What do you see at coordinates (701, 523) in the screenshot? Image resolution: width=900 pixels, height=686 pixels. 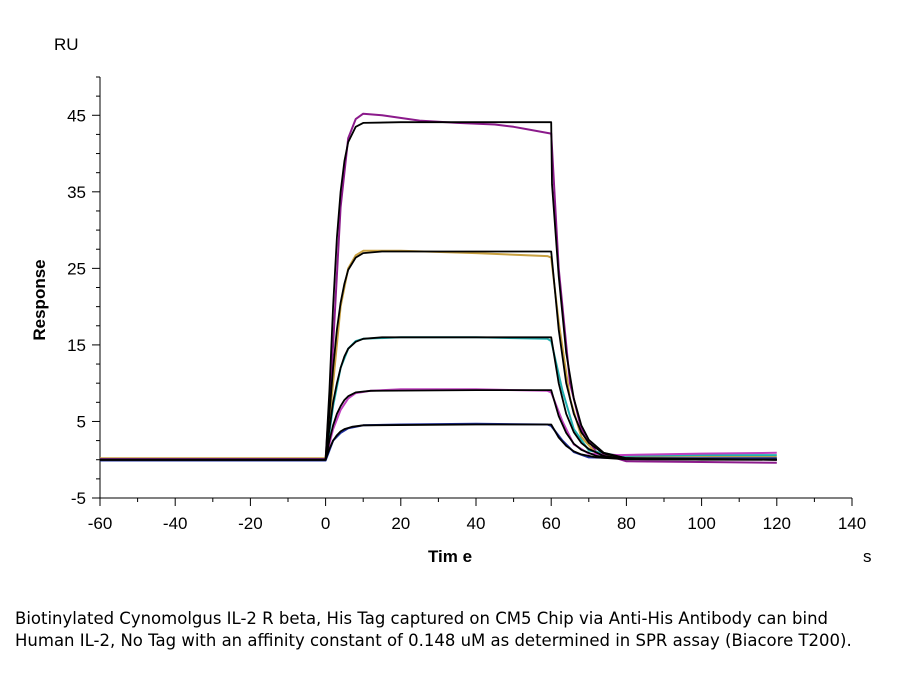 I see `x-tick-label: 100` at bounding box center [701, 523].